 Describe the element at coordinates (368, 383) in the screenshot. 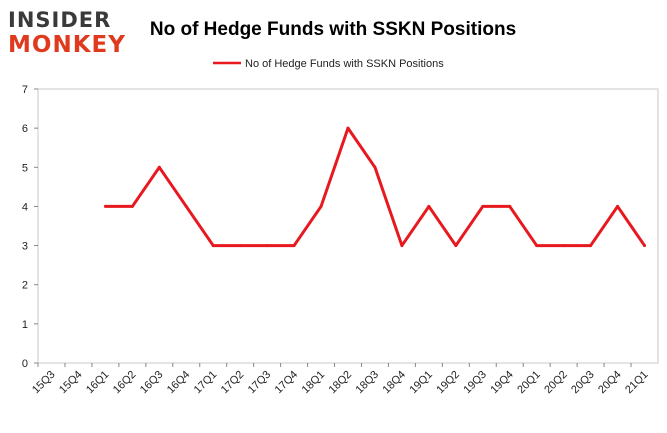

I see `x-tick-label: 18Q3` at that location.